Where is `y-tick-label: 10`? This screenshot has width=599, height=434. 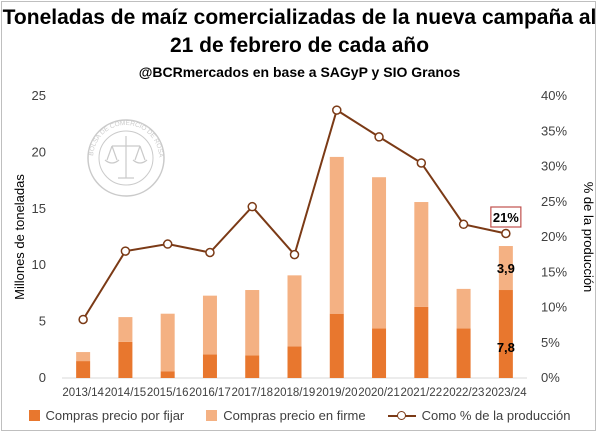 y-tick-label: 10 is located at coordinates (39, 264).